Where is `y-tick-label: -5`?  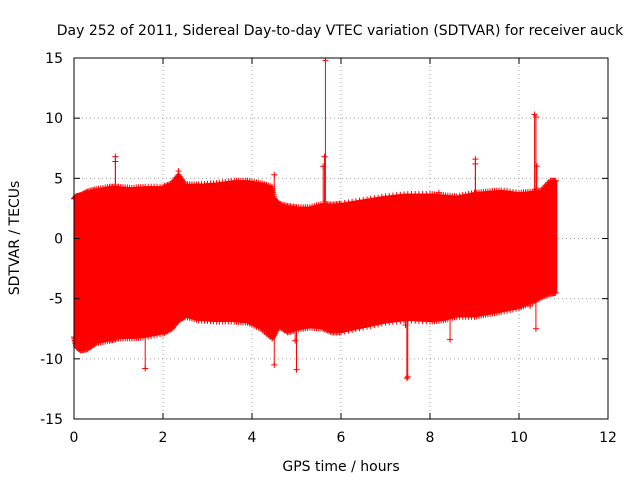
y-tick-label: -5 is located at coordinates (56, 300).